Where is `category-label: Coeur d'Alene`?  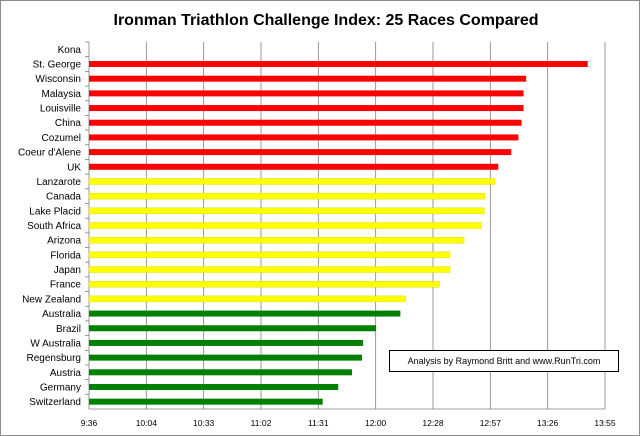 category-label: Coeur d'Alene is located at coordinates (50, 153).